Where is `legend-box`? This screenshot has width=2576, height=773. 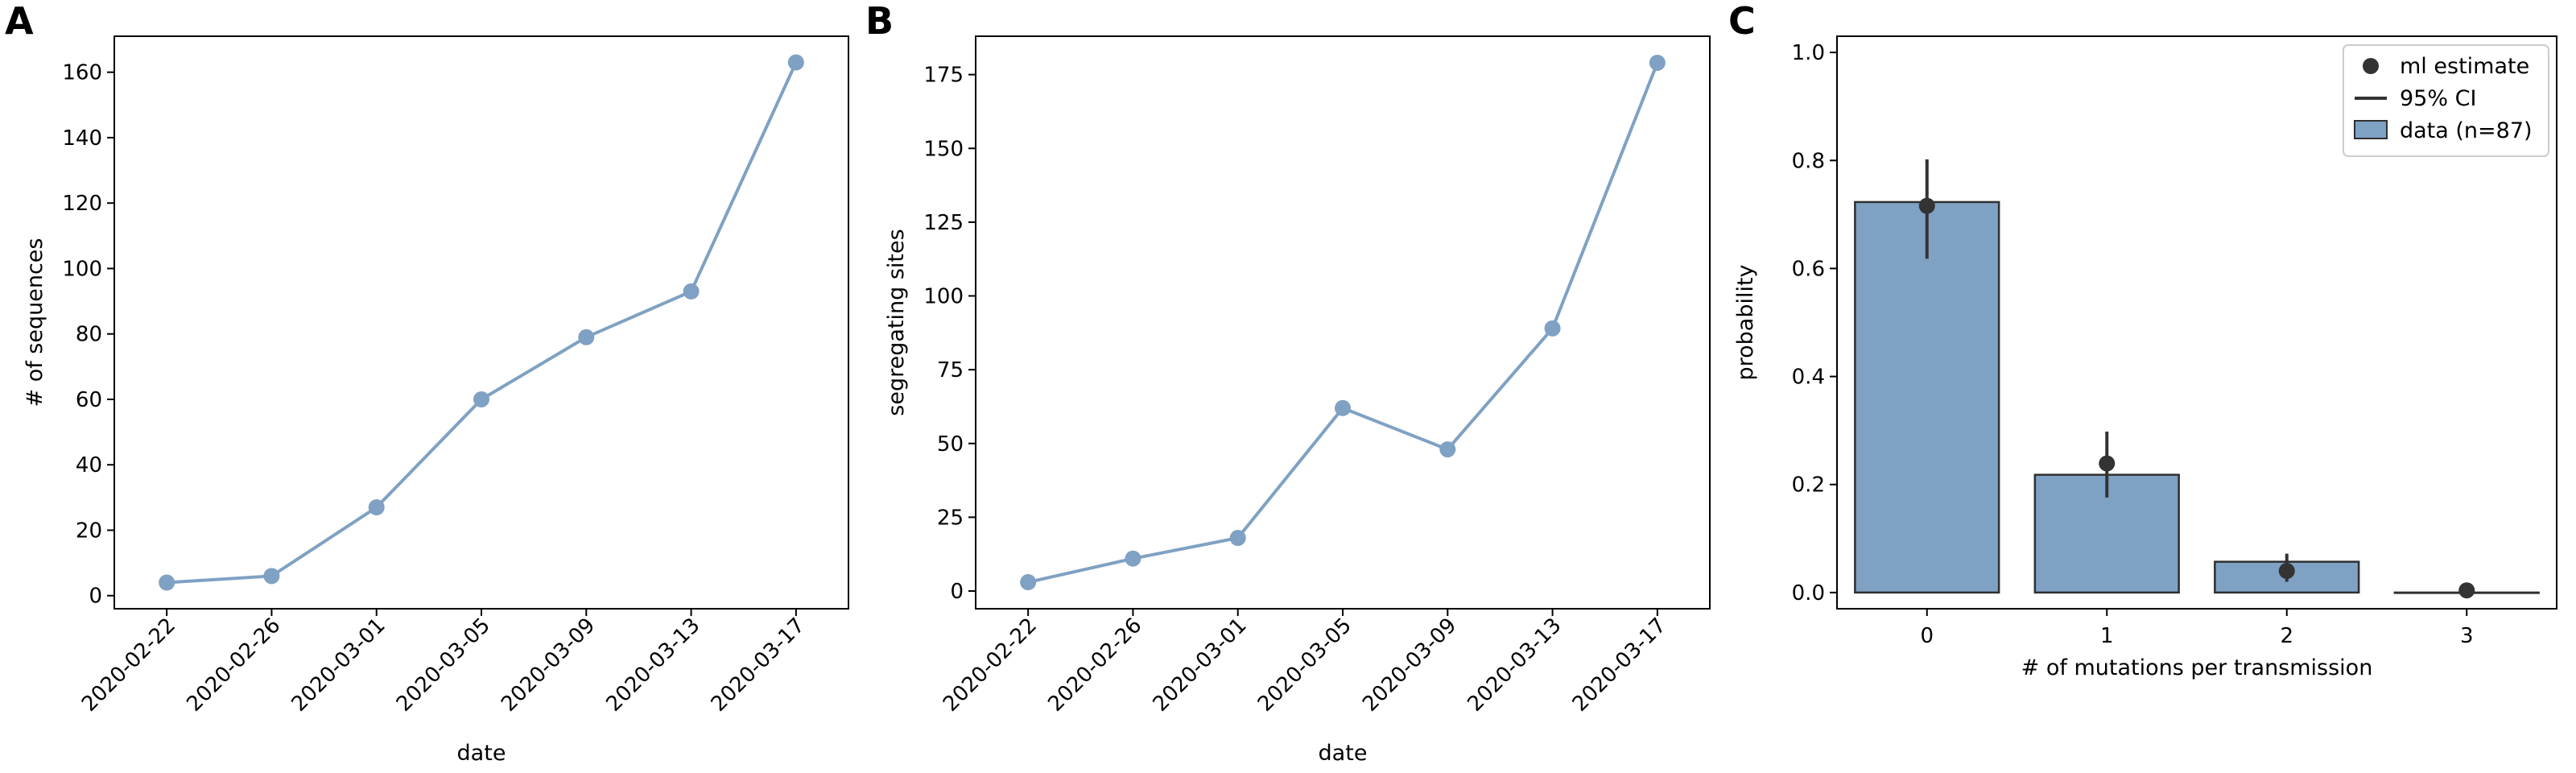
legend-box is located at coordinates (2446, 100).